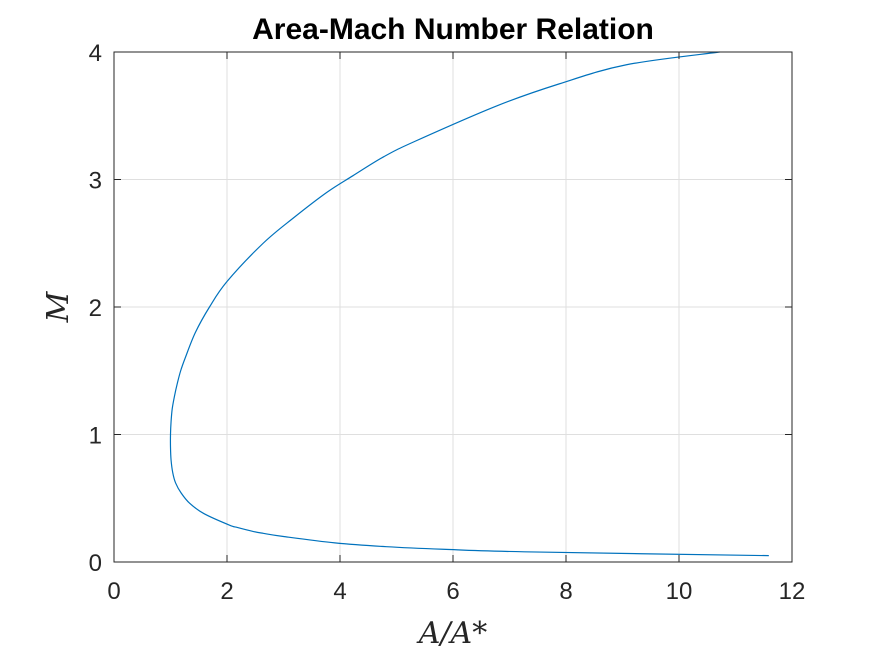  I want to click on x-tick-label: 10, so click(679, 591).